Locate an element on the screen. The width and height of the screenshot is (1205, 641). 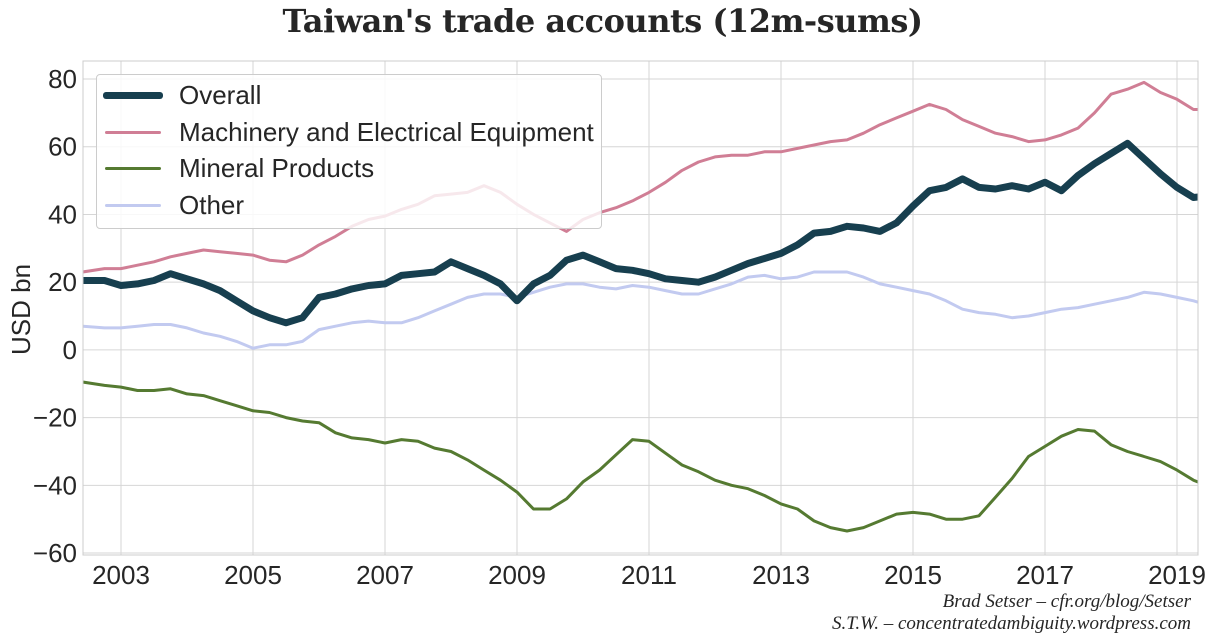
y-tick-label: 80 is located at coordinates (62, 79).